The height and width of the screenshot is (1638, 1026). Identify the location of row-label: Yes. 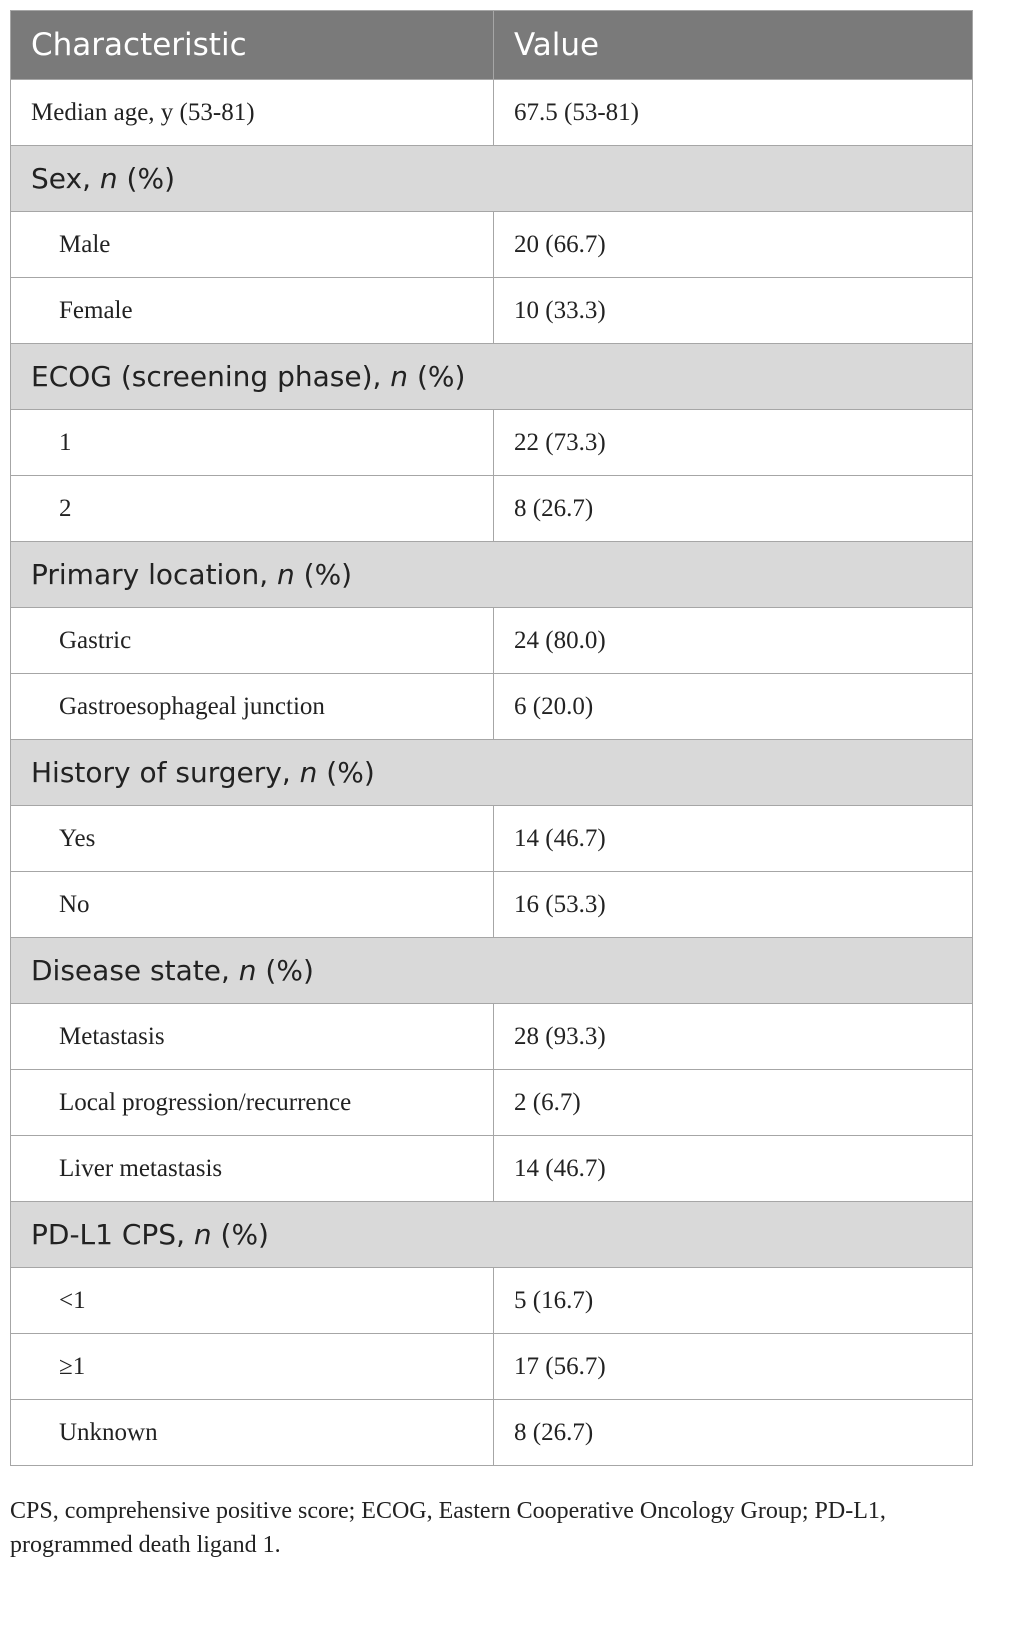
(252, 838).